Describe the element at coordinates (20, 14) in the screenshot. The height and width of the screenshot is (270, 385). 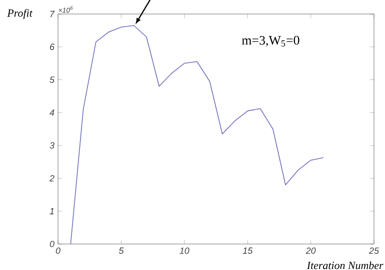
I see `y-axis-title: Profit` at that location.